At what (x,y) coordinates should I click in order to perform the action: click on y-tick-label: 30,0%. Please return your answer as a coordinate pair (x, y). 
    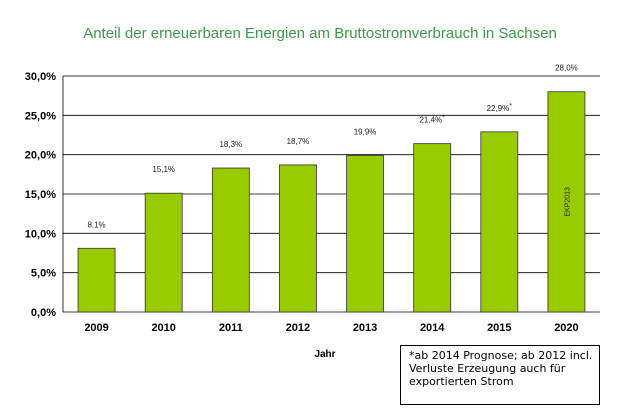
    Looking at the image, I should click on (40, 77).